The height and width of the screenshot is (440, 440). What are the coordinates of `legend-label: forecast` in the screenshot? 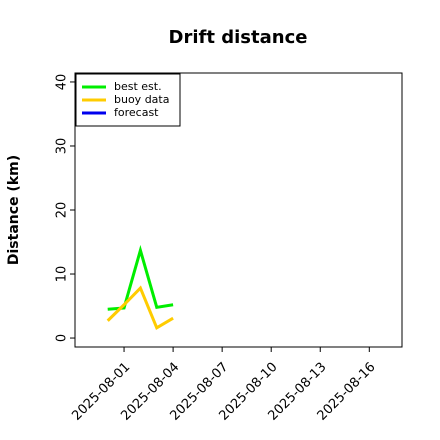 It's located at (136, 112).